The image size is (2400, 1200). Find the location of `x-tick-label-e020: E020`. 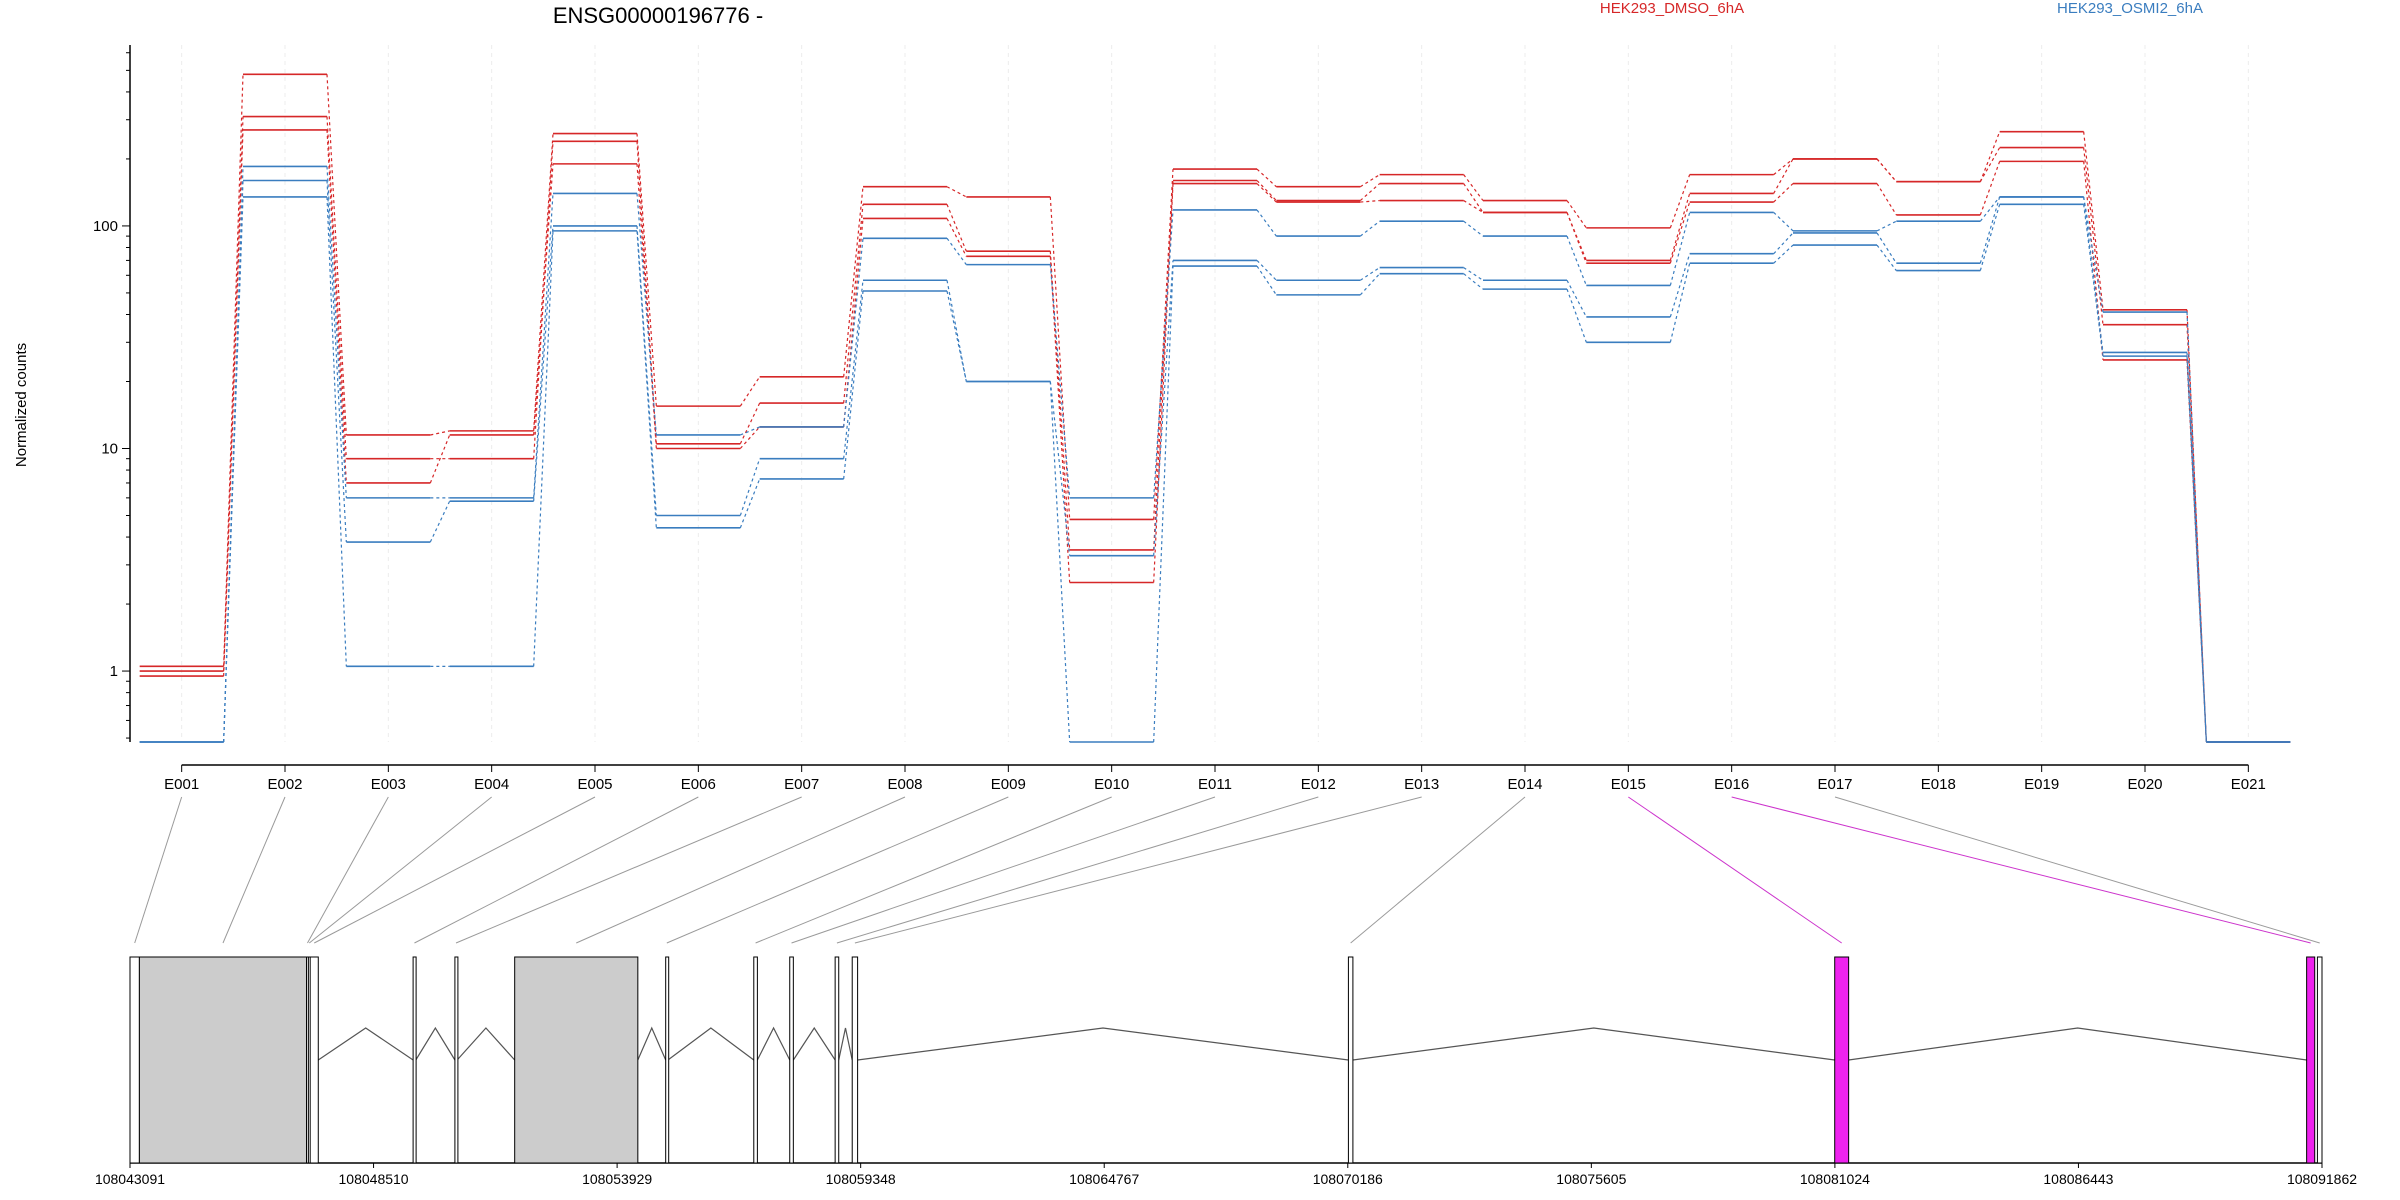

x-tick-label-e020: E020 is located at coordinates (2144, 784).